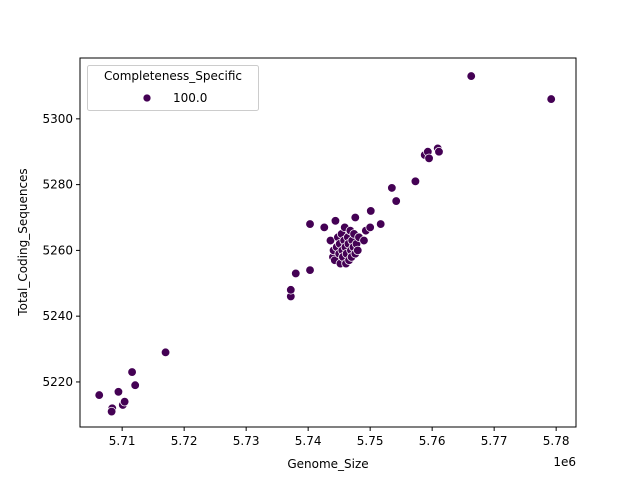 This screenshot has height=480, width=640. Describe the element at coordinates (173, 76) in the screenshot. I see `legend-title: Completeness_Specific` at that location.